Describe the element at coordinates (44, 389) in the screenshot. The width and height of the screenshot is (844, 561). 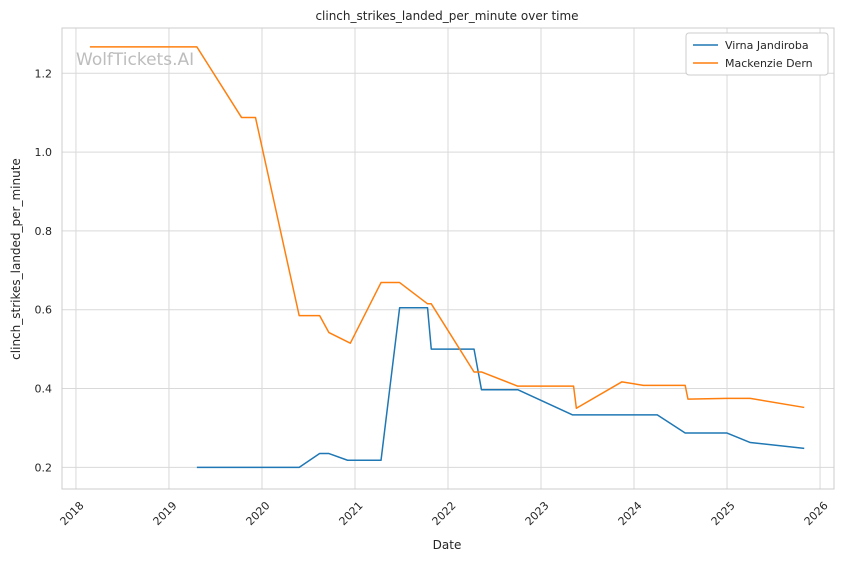
I see `y-tick-label: 0.4` at that location.